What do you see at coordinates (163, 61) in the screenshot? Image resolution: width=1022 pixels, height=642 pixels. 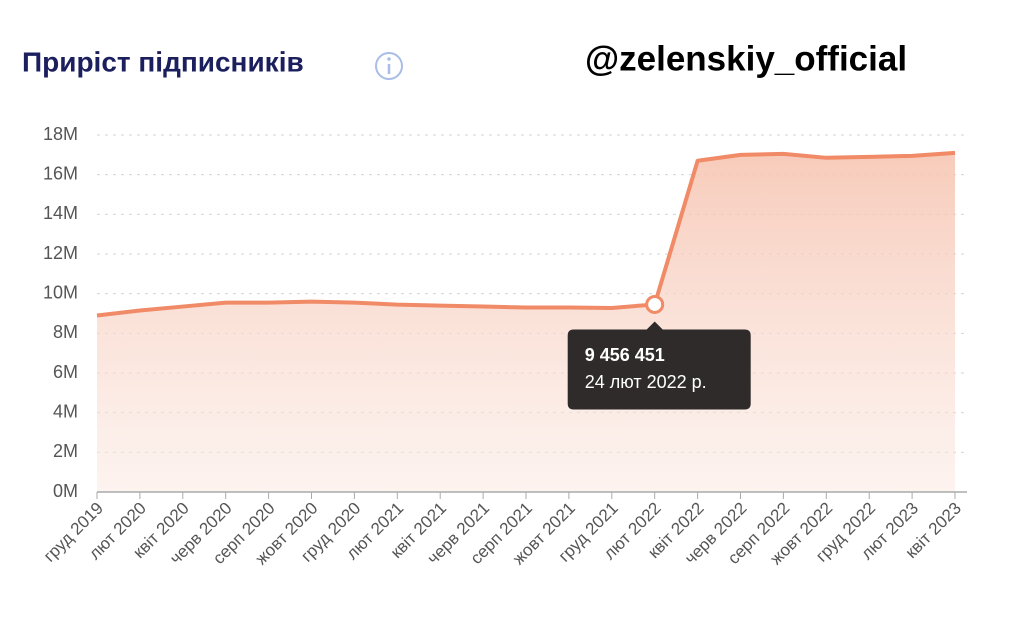 I see `chart-title: Приріст підписників` at bounding box center [163, 61].